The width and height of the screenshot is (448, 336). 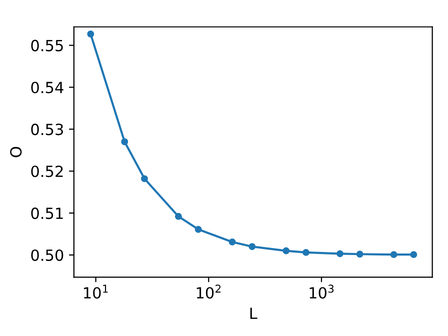 I want to click on y-tick-label: 0.55, so click(x=47, y=46).